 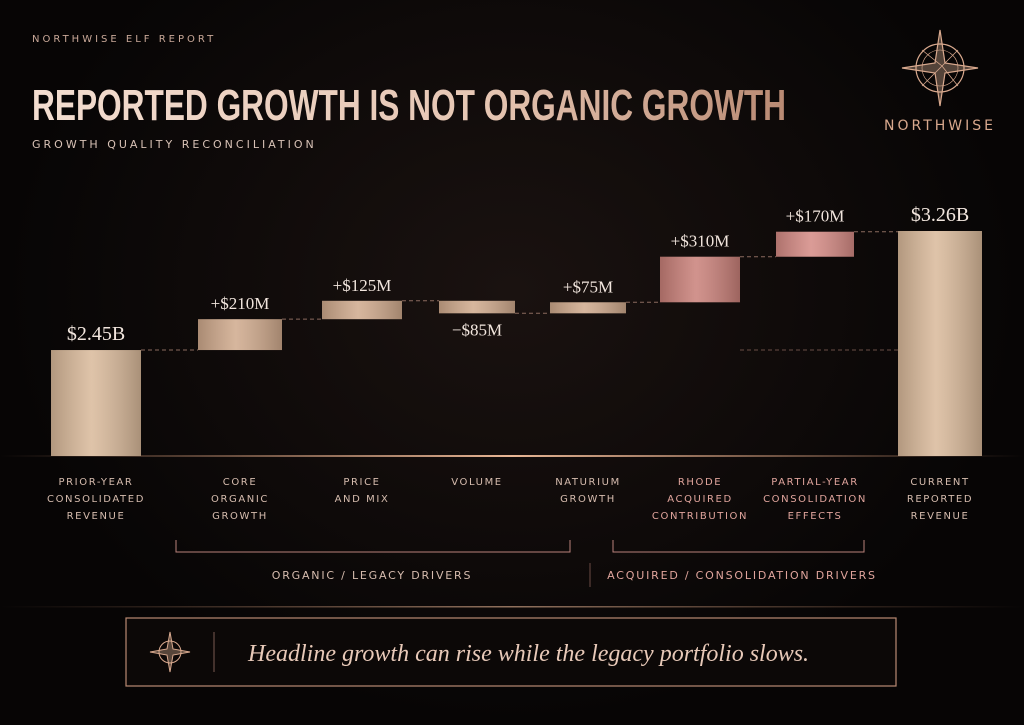 What do you see at coordinates (96, 334) in the screenshot?
I see `value-label: $2.45B` at bounding box center [96, 334].